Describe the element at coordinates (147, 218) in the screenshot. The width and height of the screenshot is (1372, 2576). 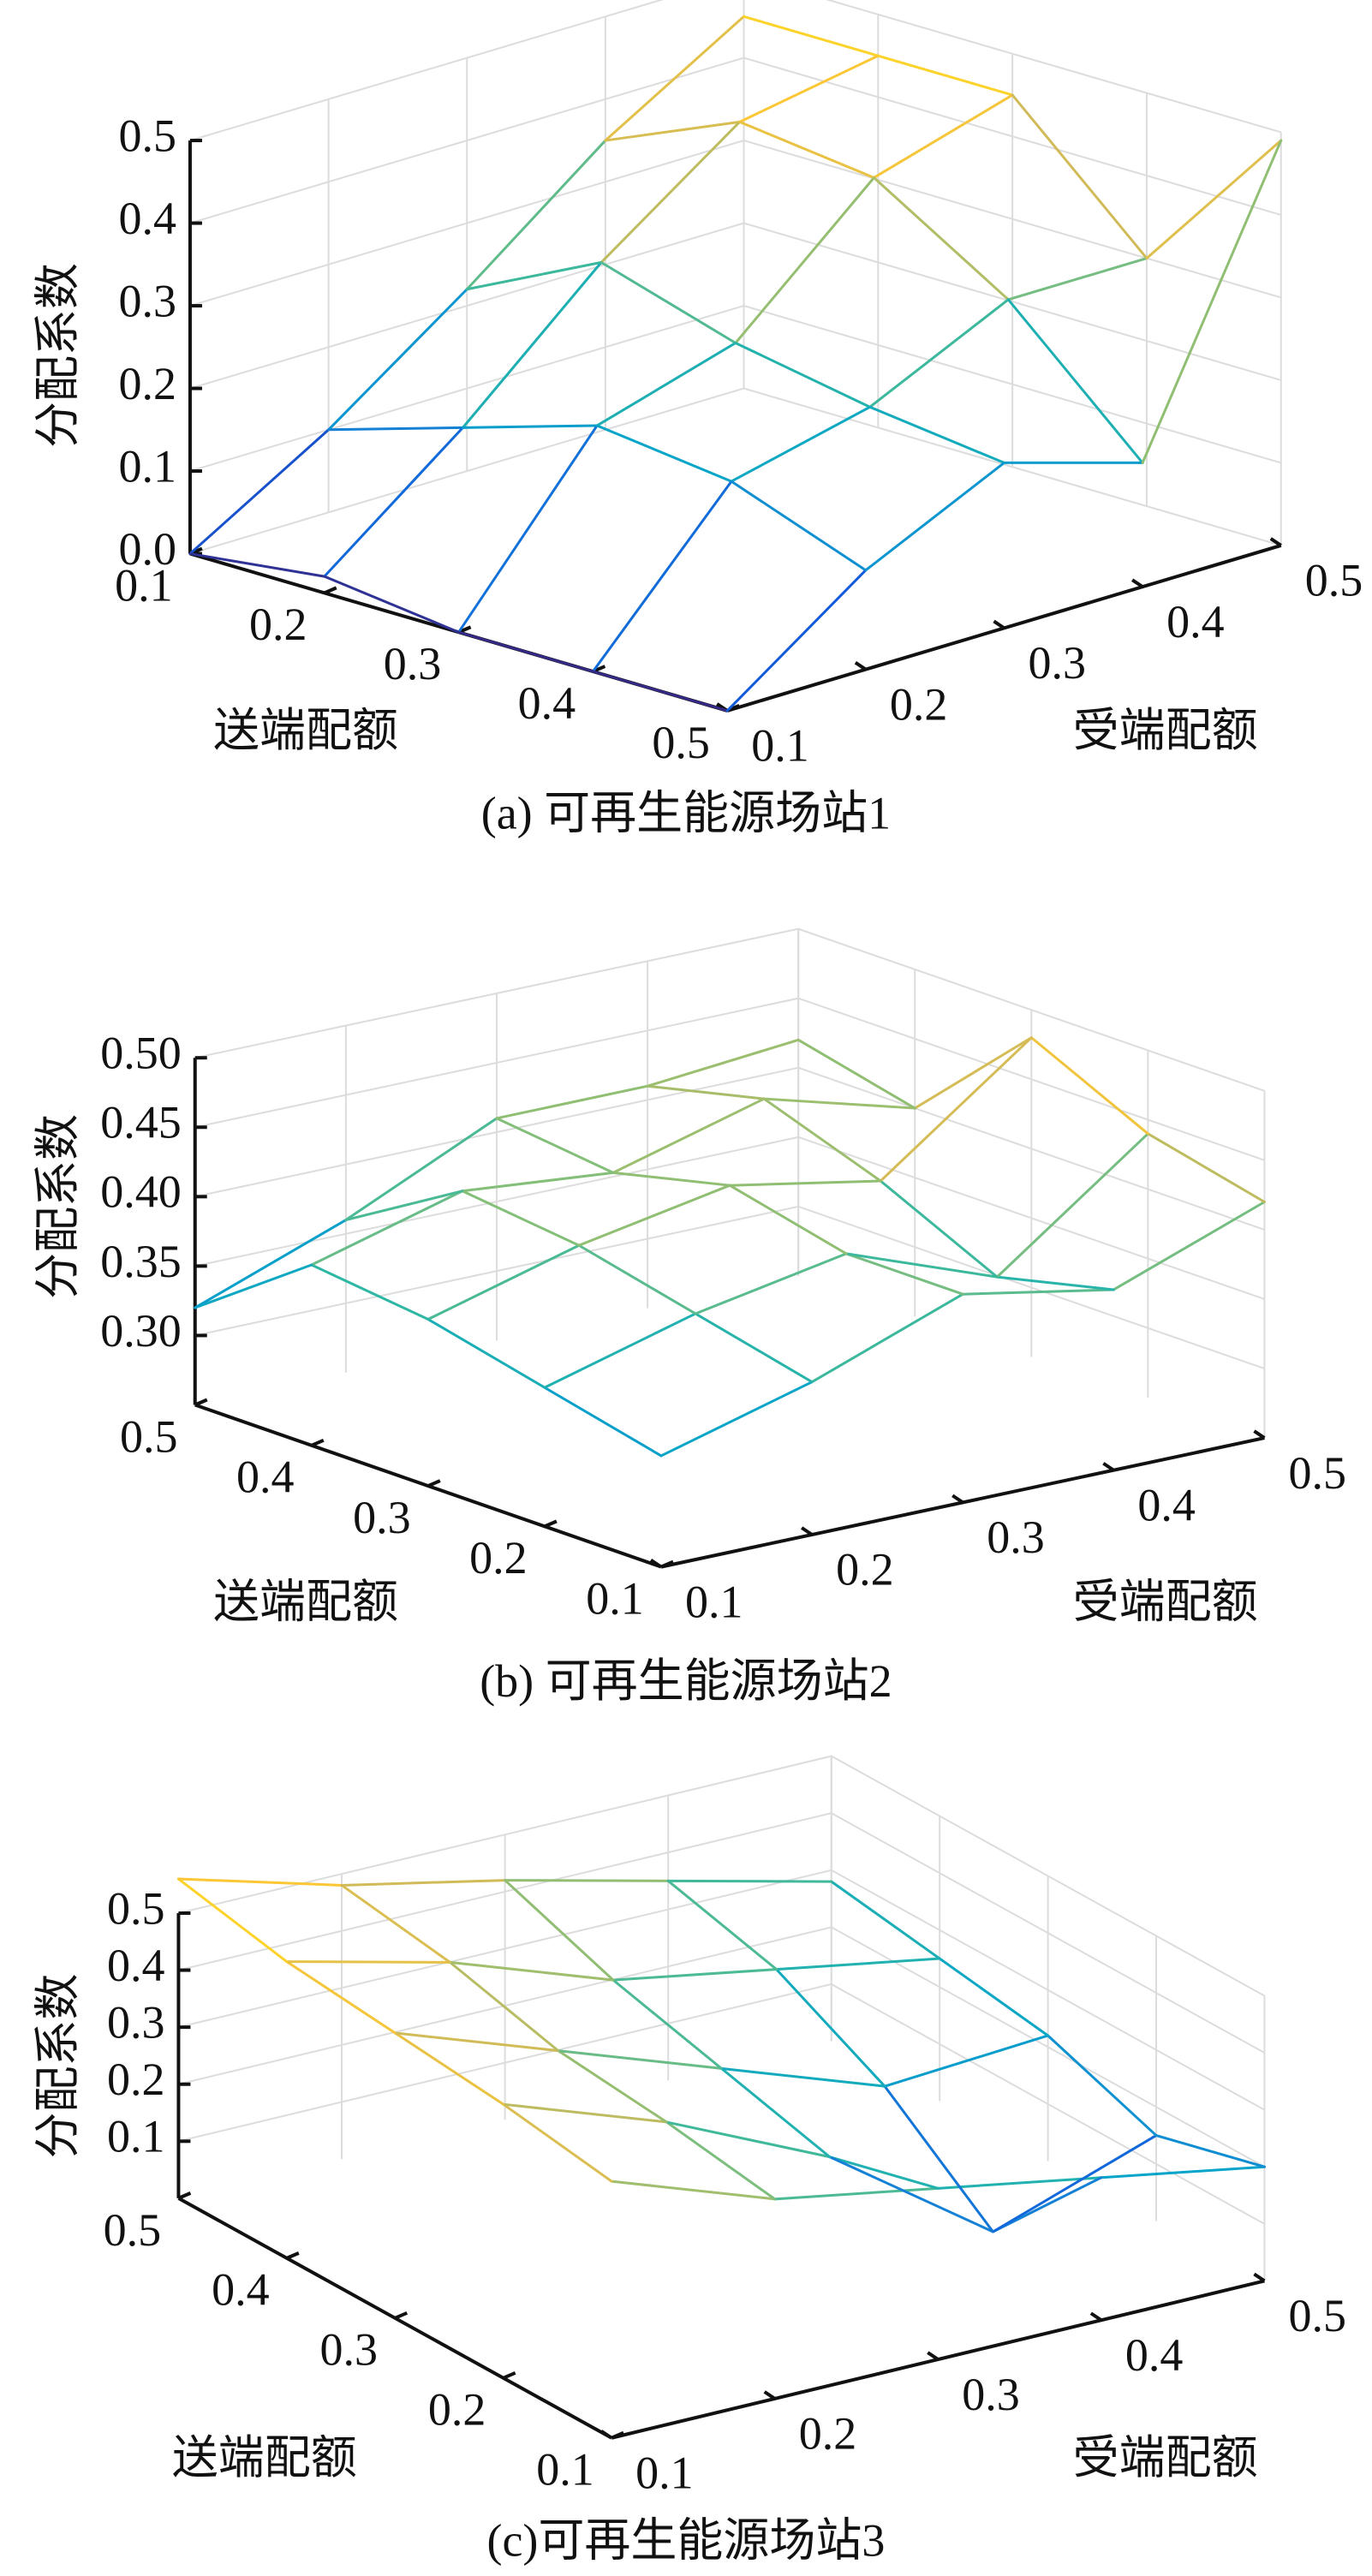
I see `z-tick-label: 0.4` at that location.